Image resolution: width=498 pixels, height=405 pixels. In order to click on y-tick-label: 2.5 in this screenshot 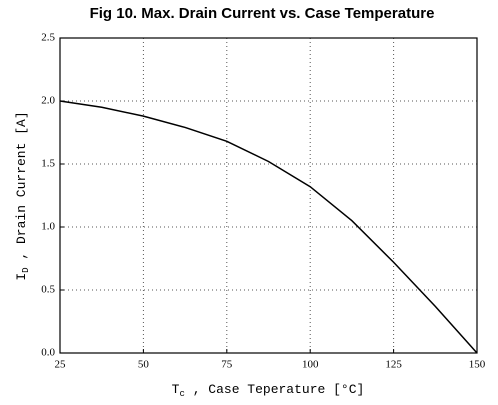, I will do `click(48, 38)`.